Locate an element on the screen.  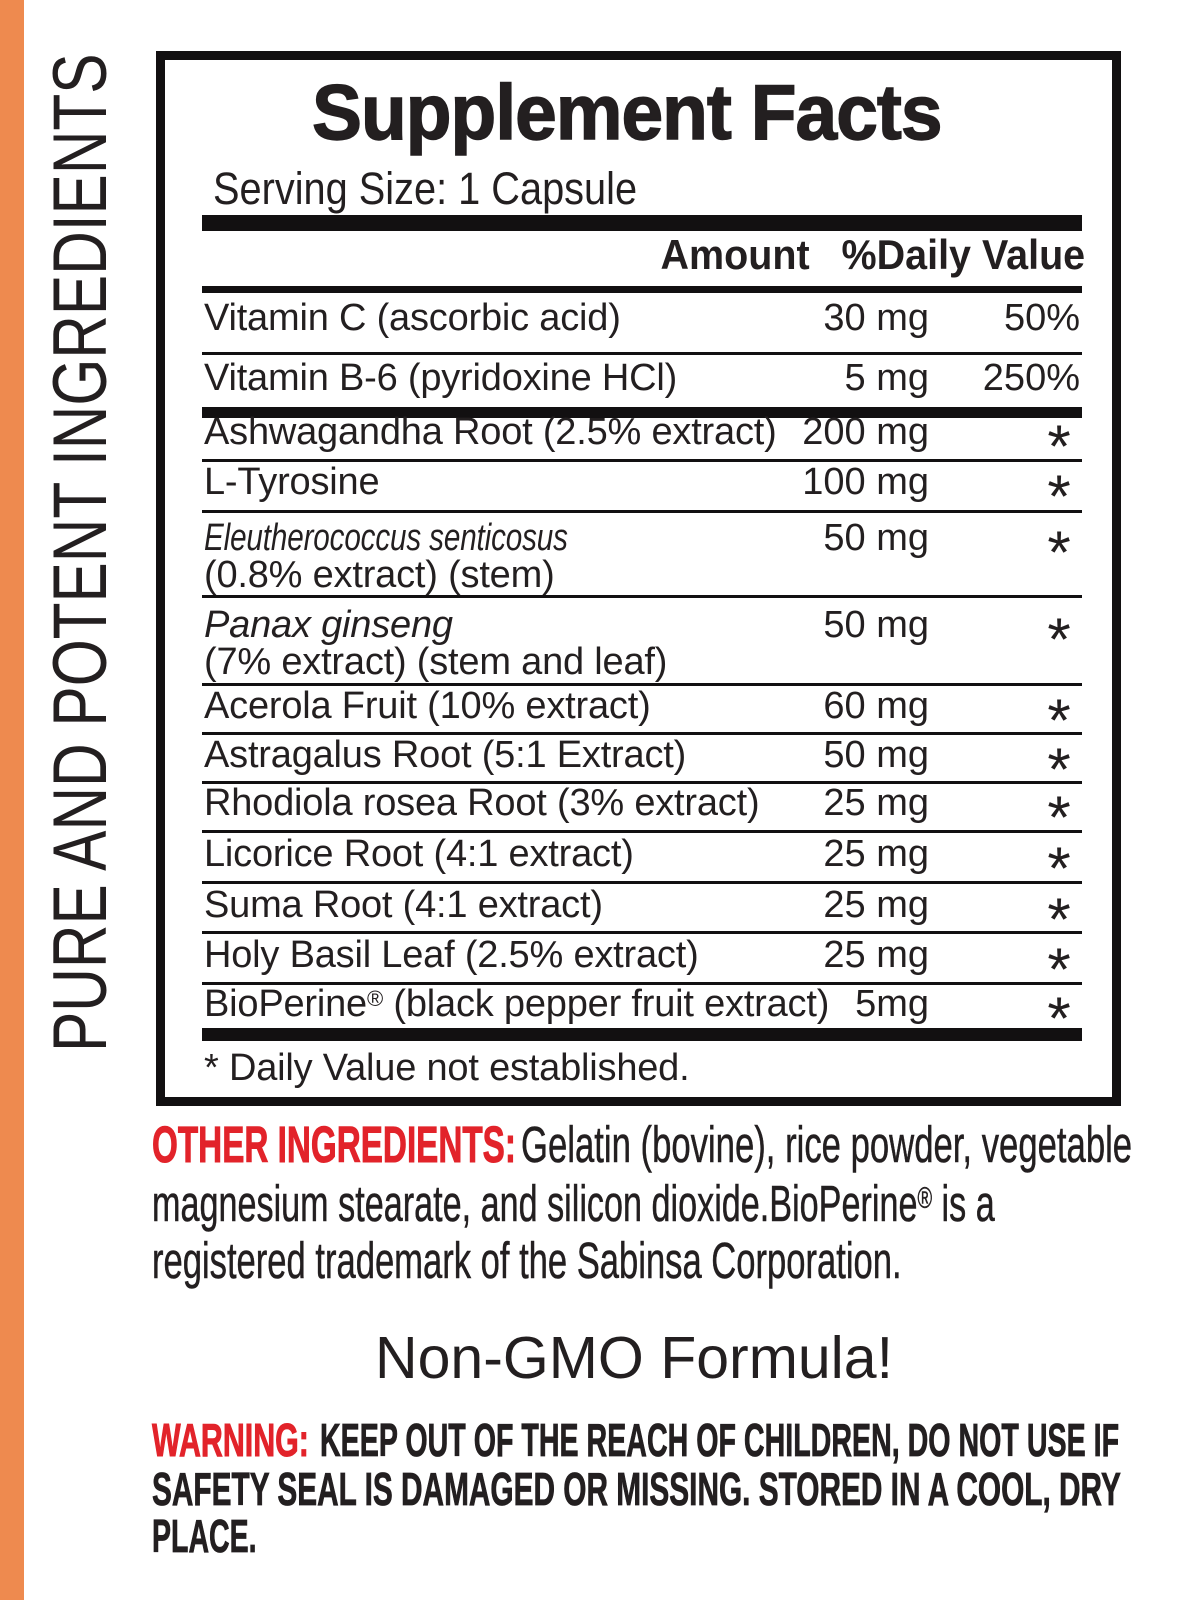
ingredient-row: Rhodiola rosea Root (3% extract) 25 mg * is located at coordinates (641, 815).